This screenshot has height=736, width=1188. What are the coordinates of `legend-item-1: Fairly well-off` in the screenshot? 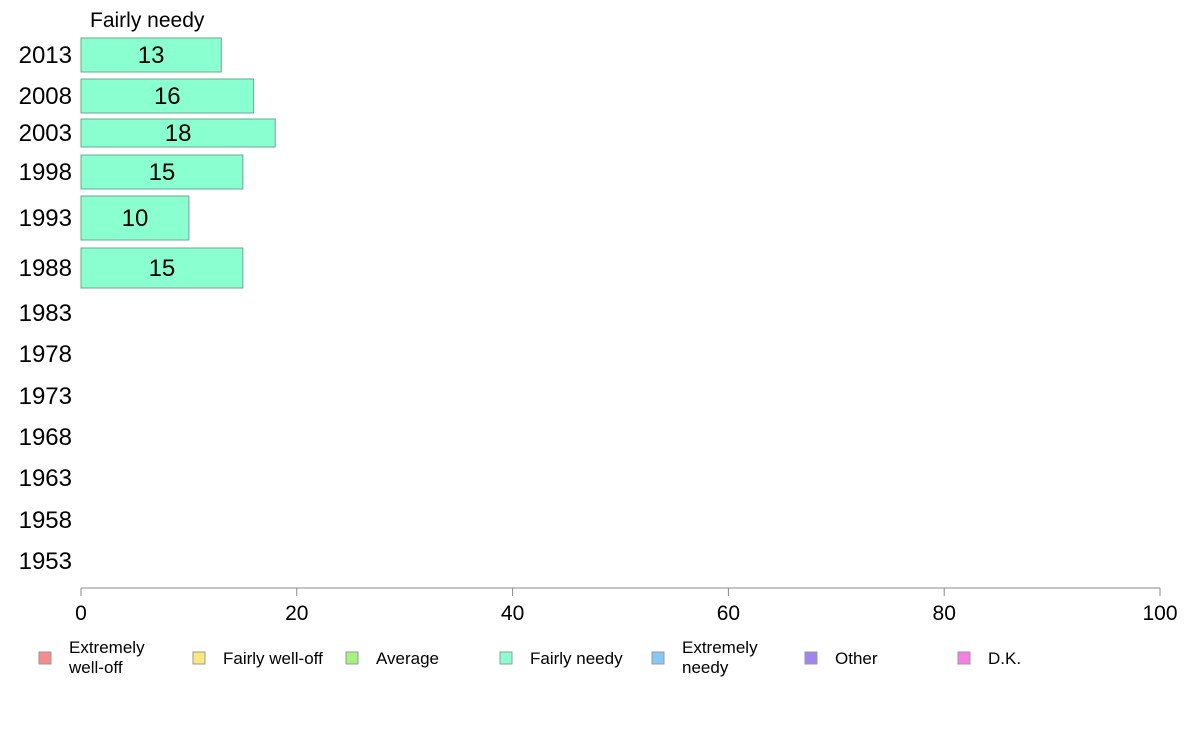 It's located at (257, 658).